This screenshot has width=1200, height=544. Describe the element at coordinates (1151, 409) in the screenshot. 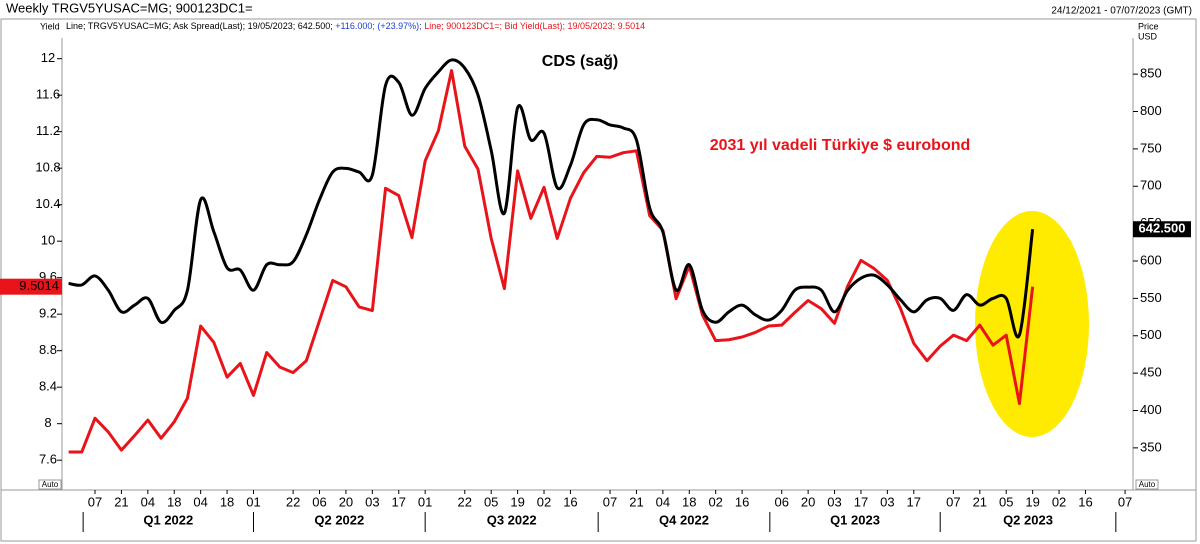

I see `y2-tick-label: 400` at that location.